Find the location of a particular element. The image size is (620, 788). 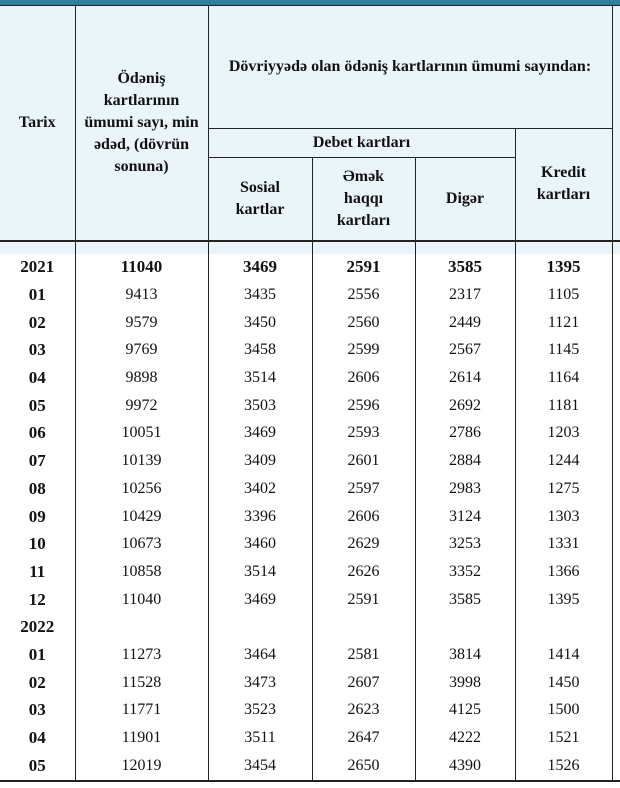

header-social: Sosial kartlar is located at coordinates (260, 199).